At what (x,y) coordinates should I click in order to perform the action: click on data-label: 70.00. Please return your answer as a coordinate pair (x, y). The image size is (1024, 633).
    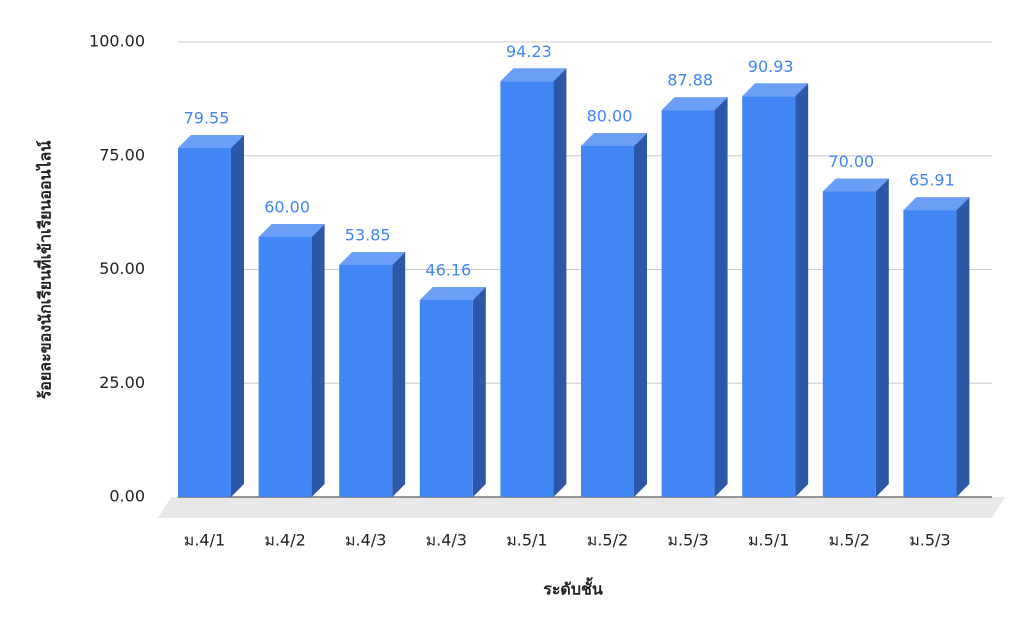
    Looking at the image, I should click on (851, 161).